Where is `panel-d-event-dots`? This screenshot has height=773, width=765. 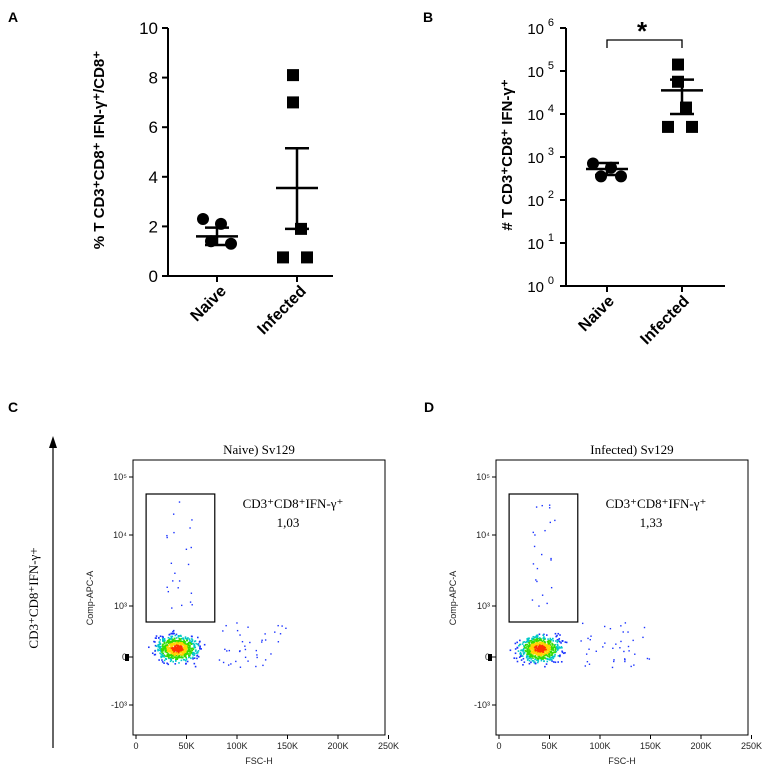
panel-d-event-dots is located at coordinates (580, 586).